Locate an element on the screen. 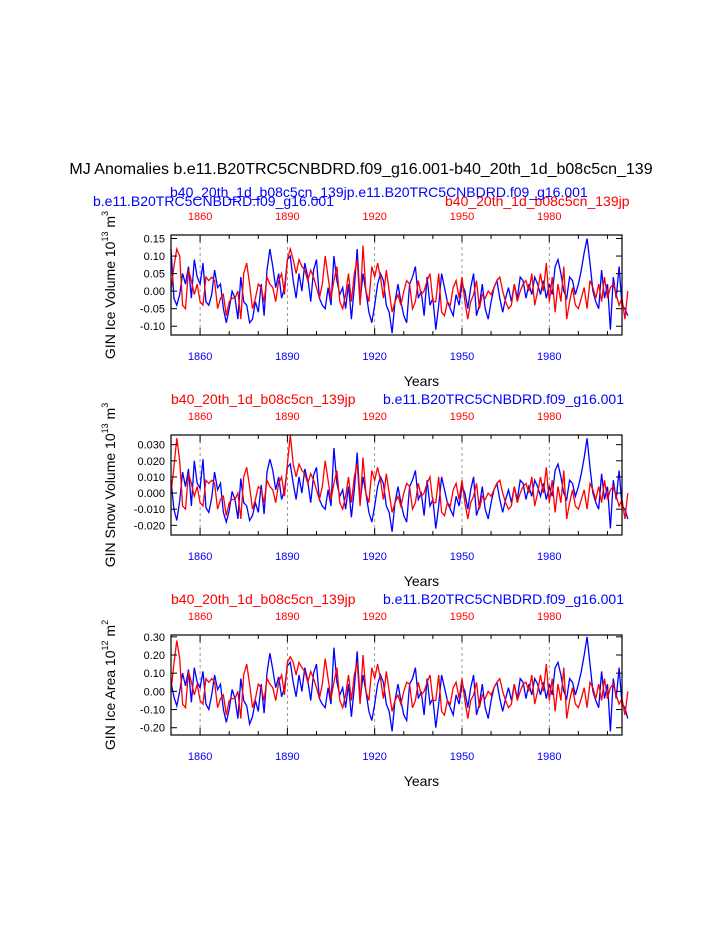  y-tick-label: -0.010 is located at coordinates (149, 510).